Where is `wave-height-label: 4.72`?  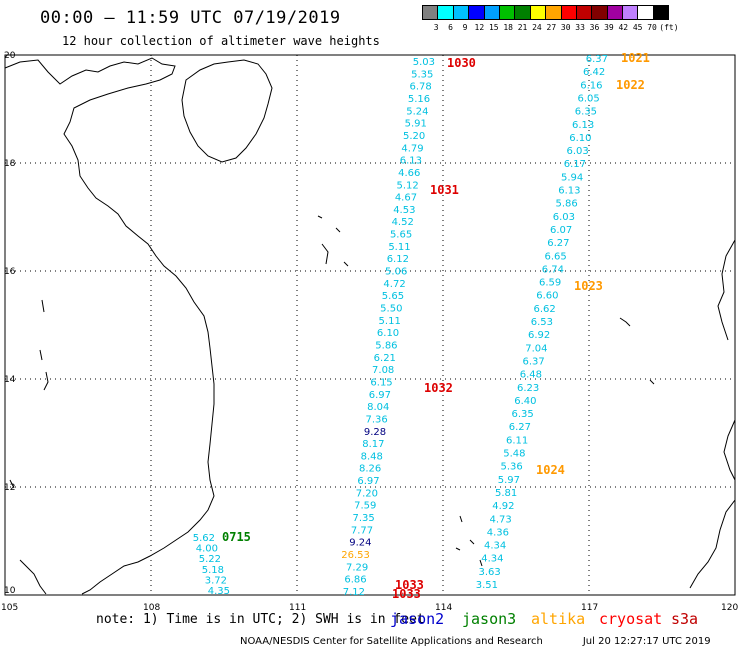
wave-height-label: 4.72 is located at coordinates (394, 284).